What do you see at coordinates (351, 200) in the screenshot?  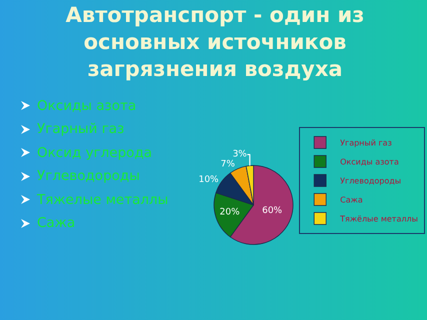 I see `legend-label: Сажа` at bounding box center [351, 200].